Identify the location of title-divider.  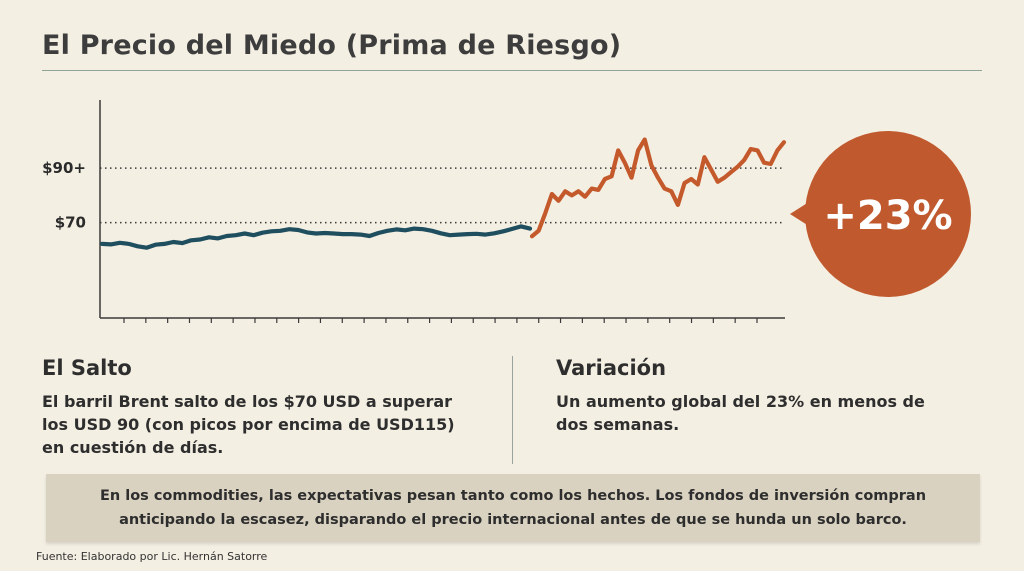
(512, 70).